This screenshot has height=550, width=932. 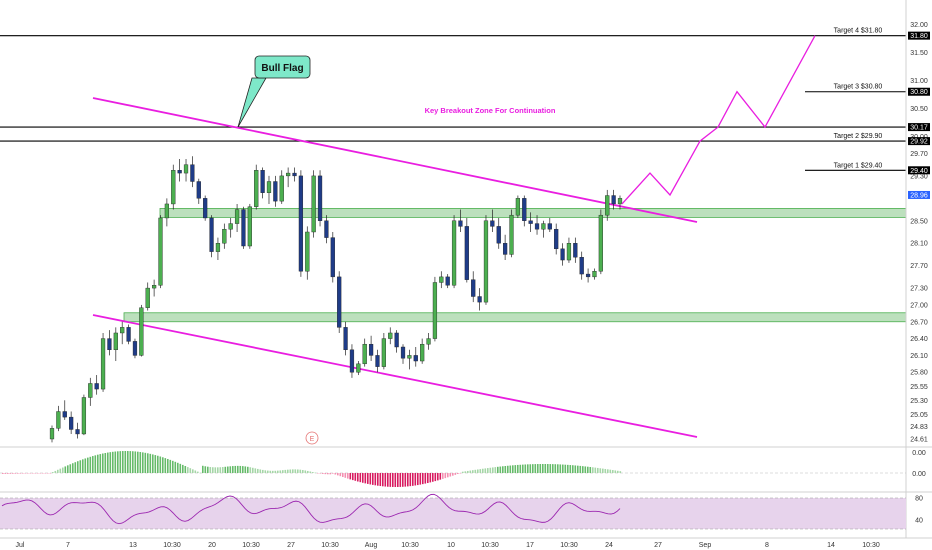 What do you see at coordinates (68, 545) in the screenshot?
I see `time-tick-label: 7` at bounding box center [68, 545].